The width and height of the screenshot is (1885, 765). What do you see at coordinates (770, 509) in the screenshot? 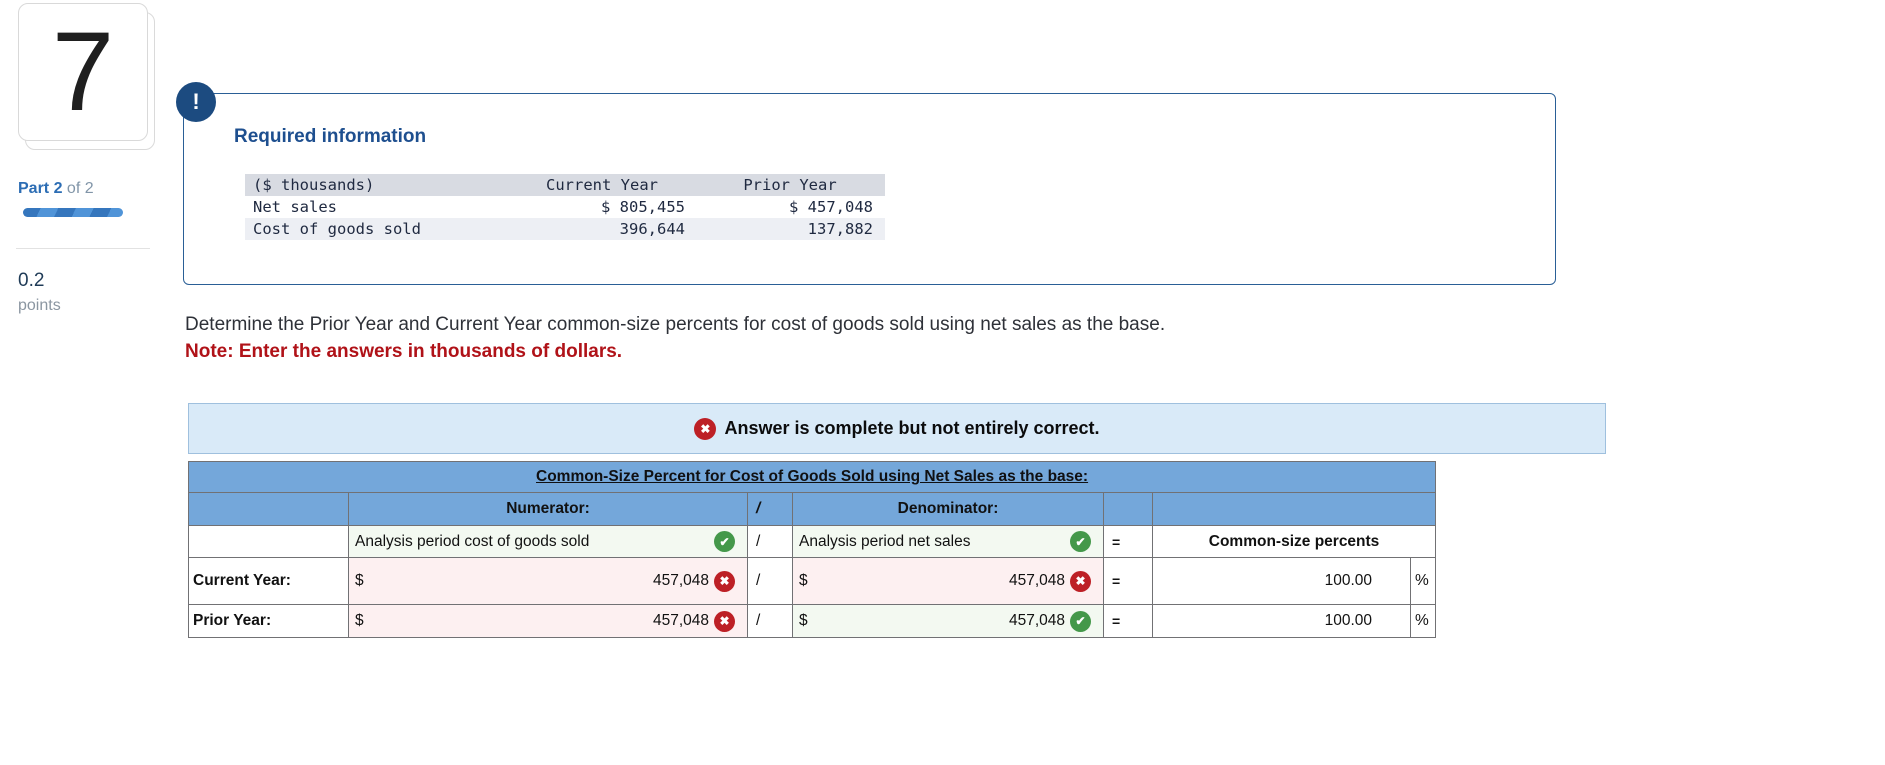
I see `slash-header: /` at bounding box center [770, 509].